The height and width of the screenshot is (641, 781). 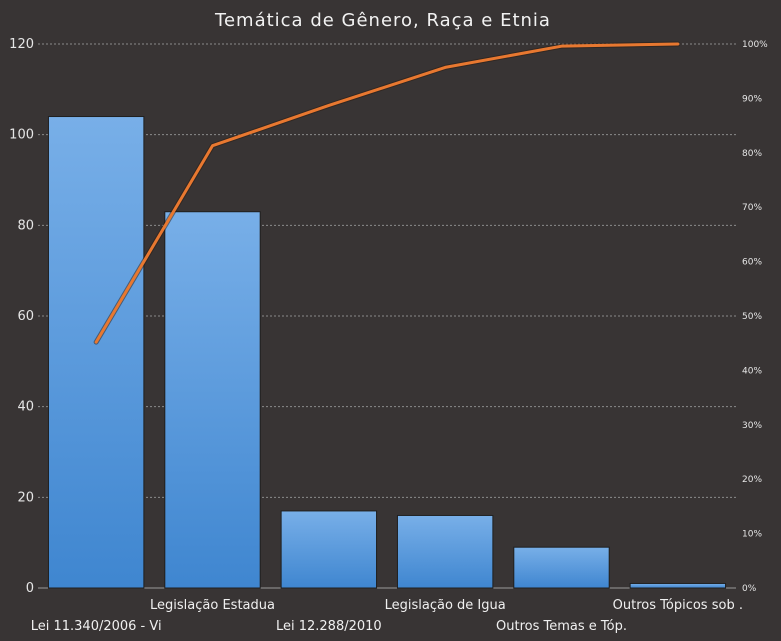 What do you see at coordinates (752, 426) in the screenshot?
I see `y2-tick-label: 30%` at bounding box center [752, 426].